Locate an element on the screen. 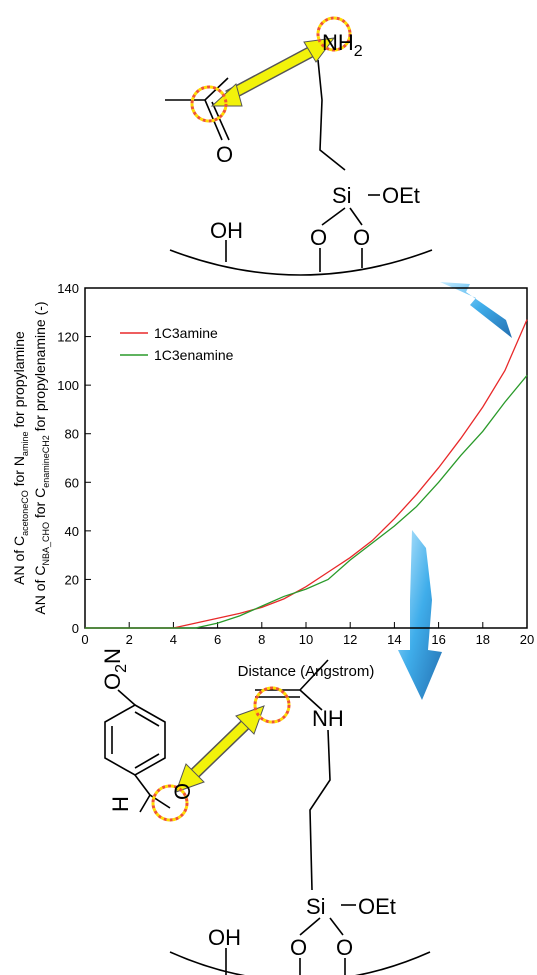 The width and height of the screenshot is (537, 975). y-tick-label: 60 is located at coordinates (72, 482).